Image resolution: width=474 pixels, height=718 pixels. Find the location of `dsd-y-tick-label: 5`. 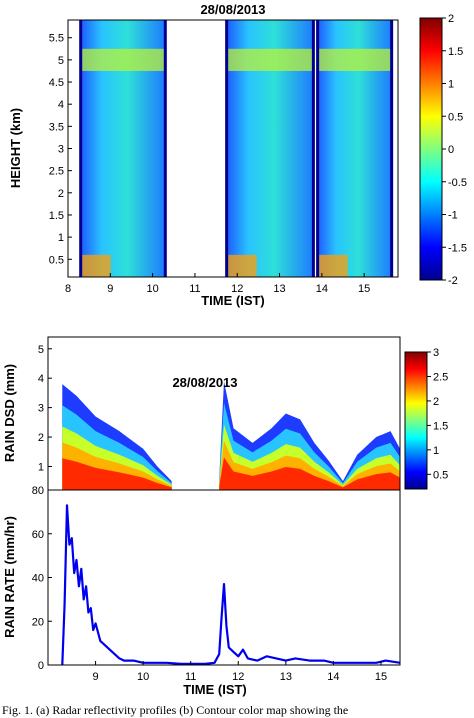

dsd-y-tick-label: 5 is located at coordinates (41, 350).